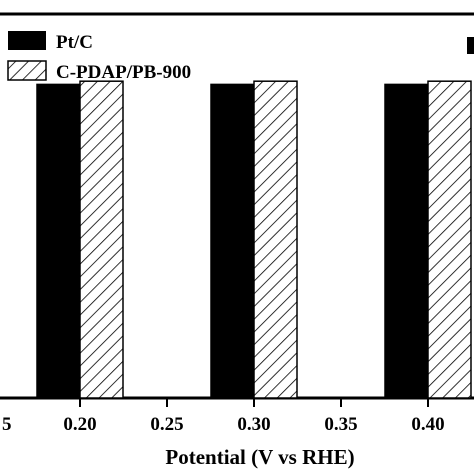 This screenshot has height=474, width=474. Describe the element at coordinates (223, 416) in the screenshot. I see `x-ticks-group: 5 0.20 0.25 0.30 0.35 0.40` at that location.